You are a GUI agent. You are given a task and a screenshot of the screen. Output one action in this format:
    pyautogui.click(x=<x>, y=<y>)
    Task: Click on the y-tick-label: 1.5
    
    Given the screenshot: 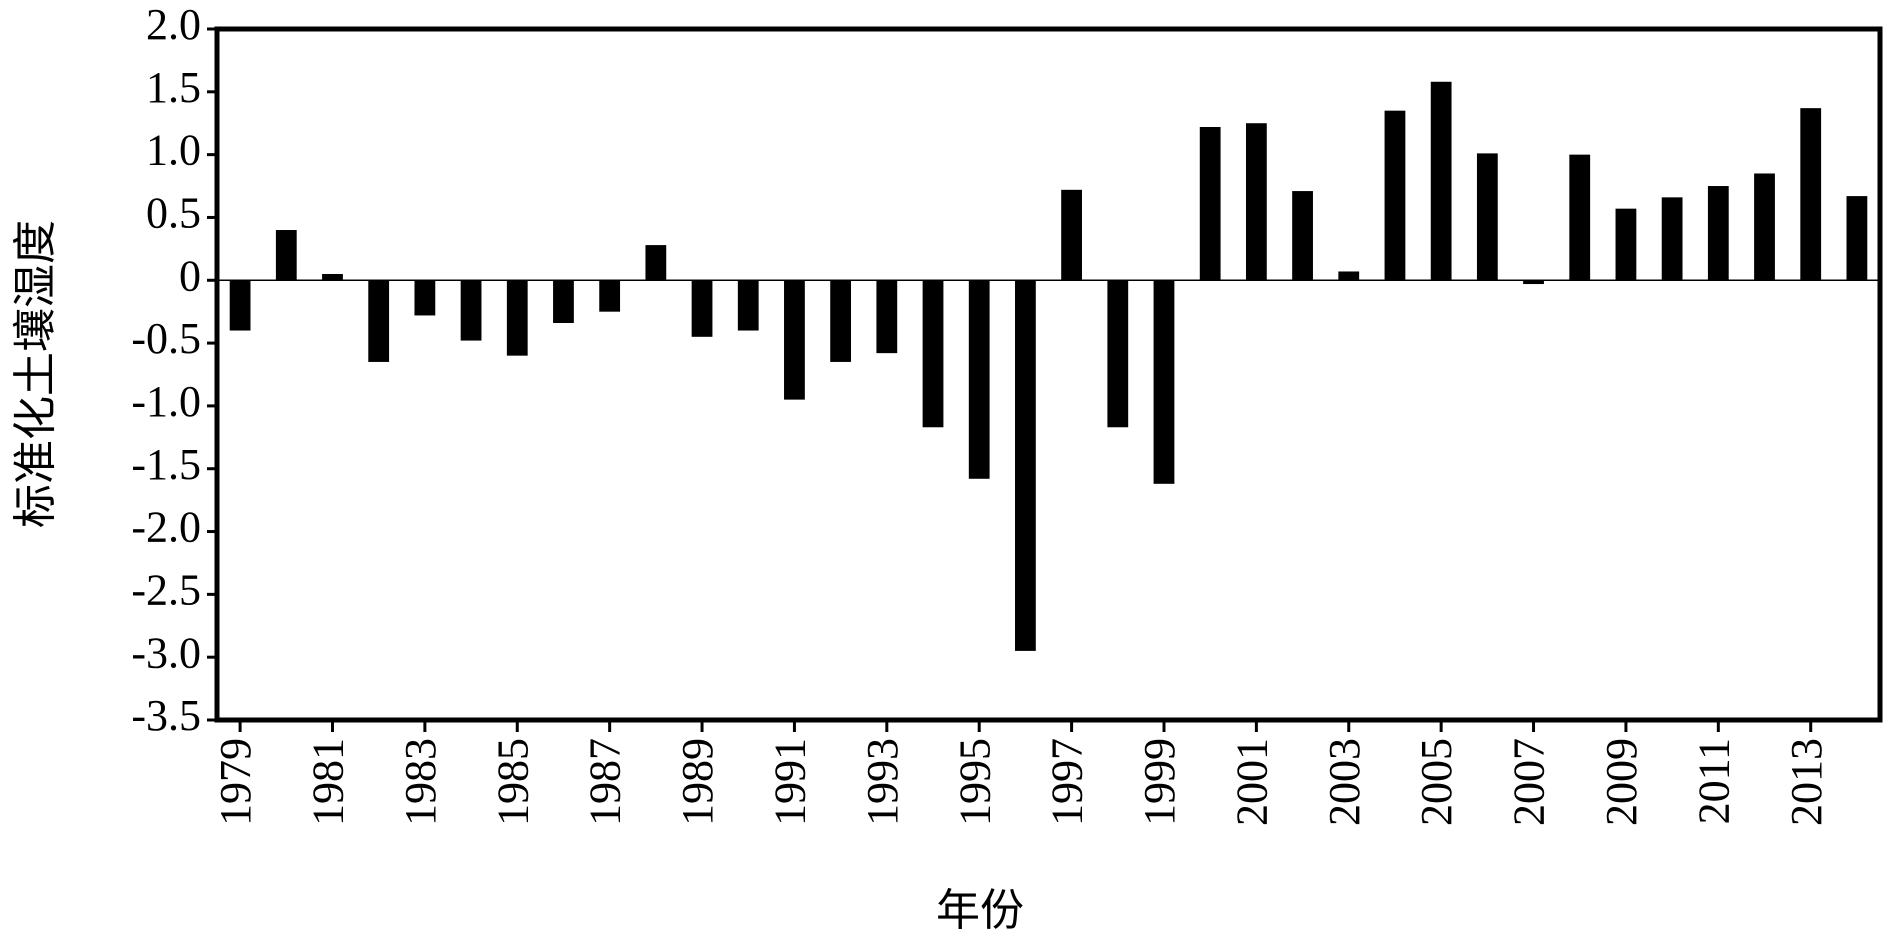 What is the action you would take?
    pyautogui.click(x=173, y=87)
    